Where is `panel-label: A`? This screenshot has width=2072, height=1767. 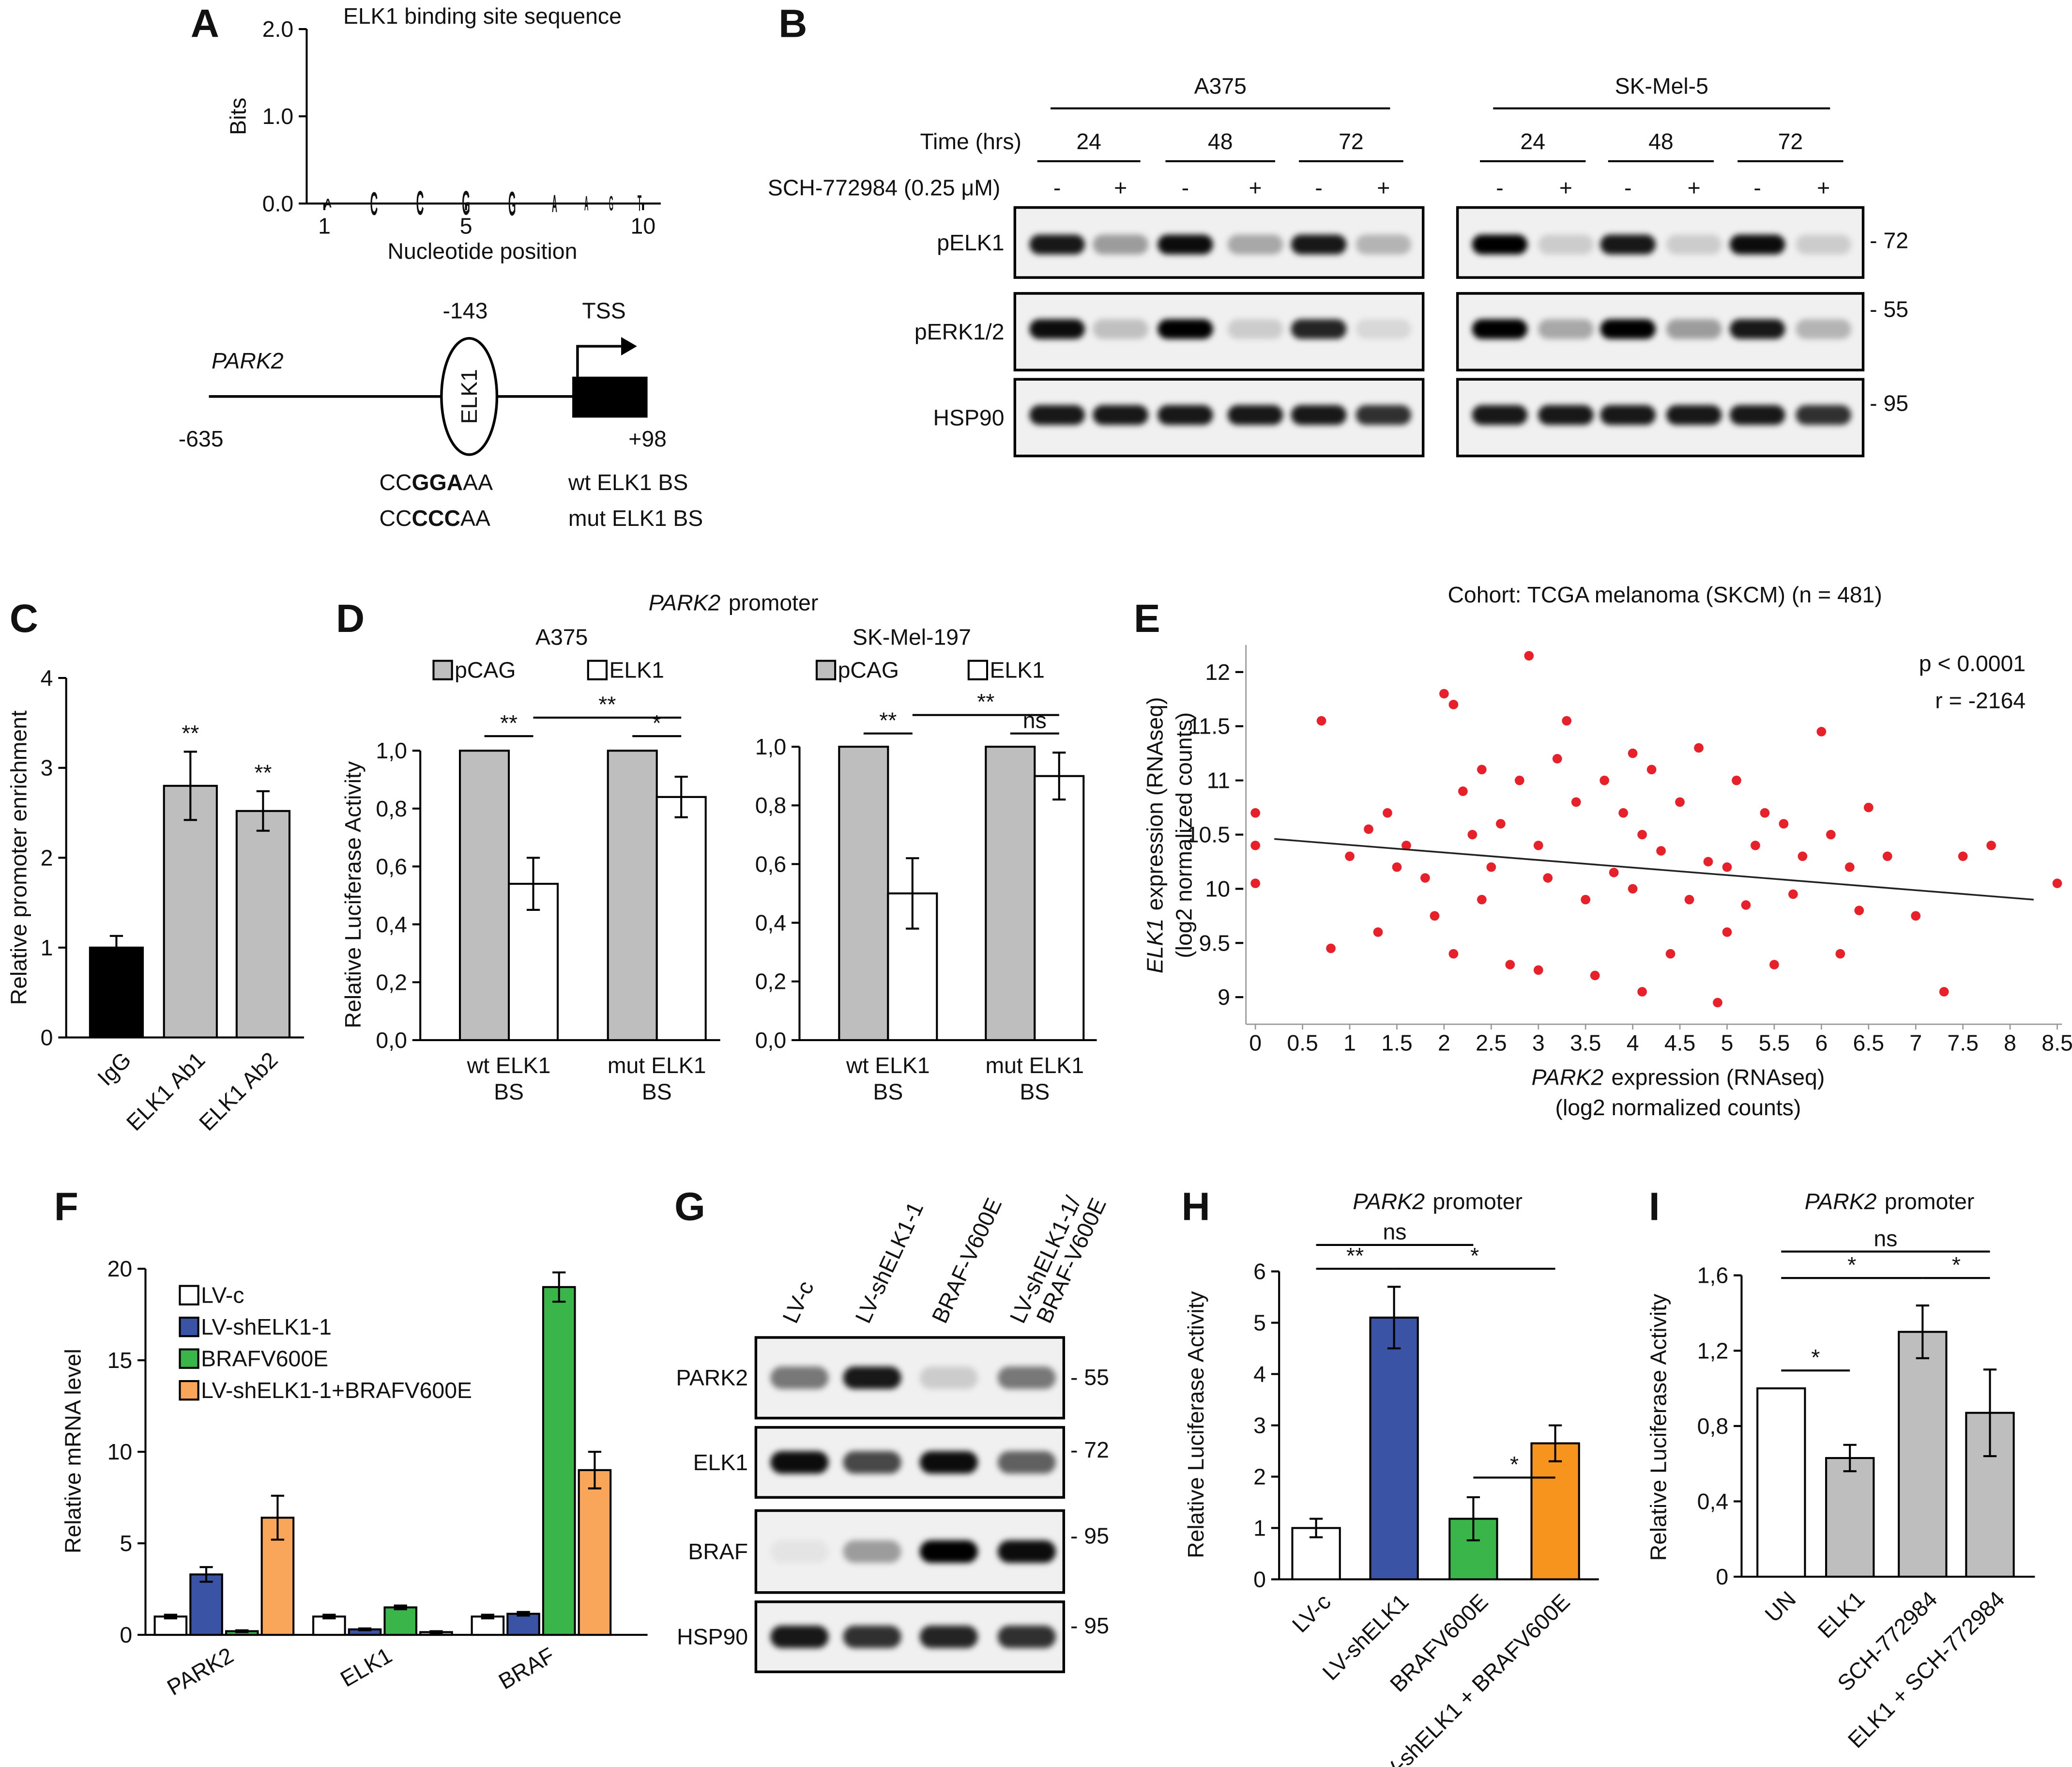
panel-label: A is located at coordinates (205, 24).